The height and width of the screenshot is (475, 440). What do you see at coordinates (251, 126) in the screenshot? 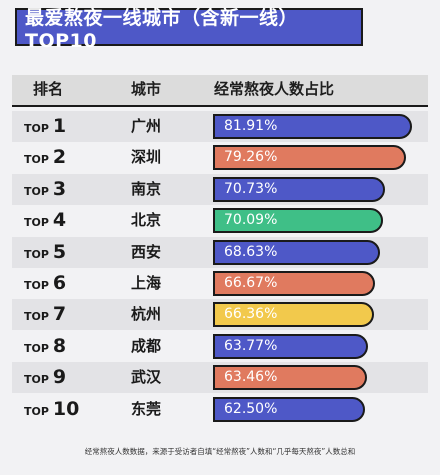
I see `bar-value-label: 81.91%` at bounding box center [251, 126].